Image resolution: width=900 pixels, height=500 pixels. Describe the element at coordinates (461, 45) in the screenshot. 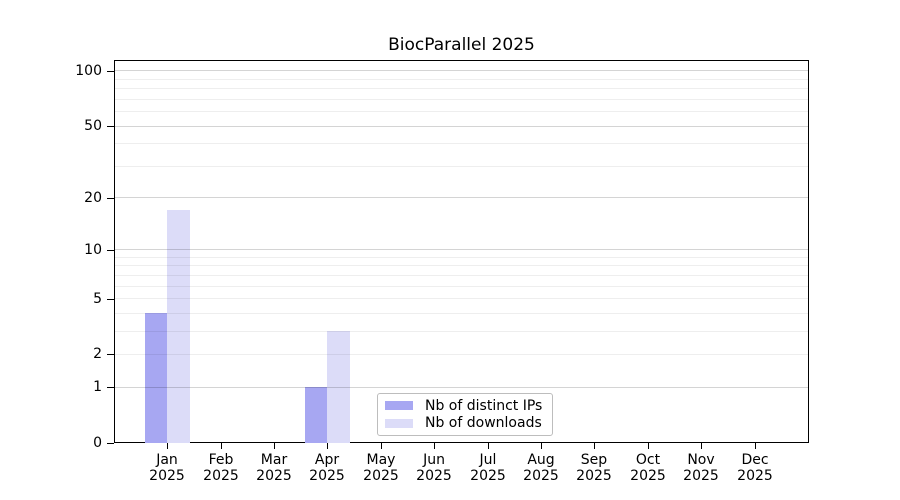

I see `chart-title: BiocParallel 2025` at that location.